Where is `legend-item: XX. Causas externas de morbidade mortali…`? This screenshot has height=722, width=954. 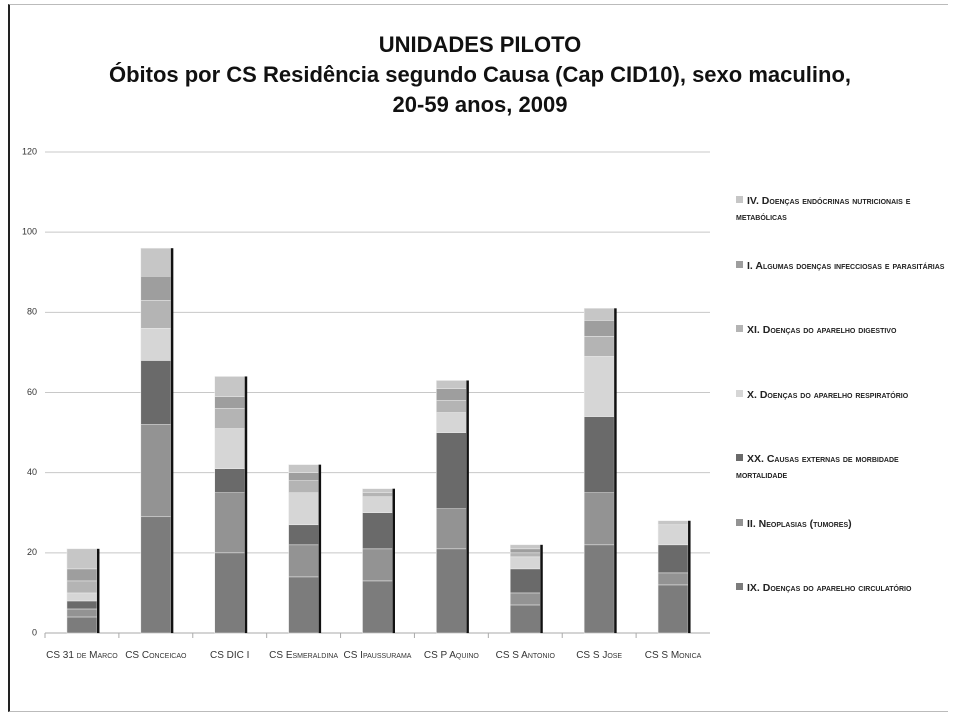
legend-item: XX. Causas externas de morbidade mortali… is located at coordinates (843, 467).